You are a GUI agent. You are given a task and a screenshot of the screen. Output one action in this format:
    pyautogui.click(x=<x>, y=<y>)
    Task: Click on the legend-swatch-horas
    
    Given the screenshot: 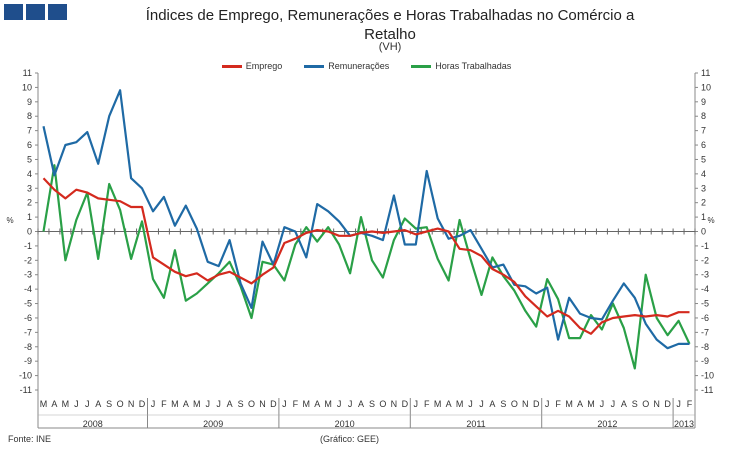 What is the action you would take?
    pyautogui.click(x=421, y=66)
    